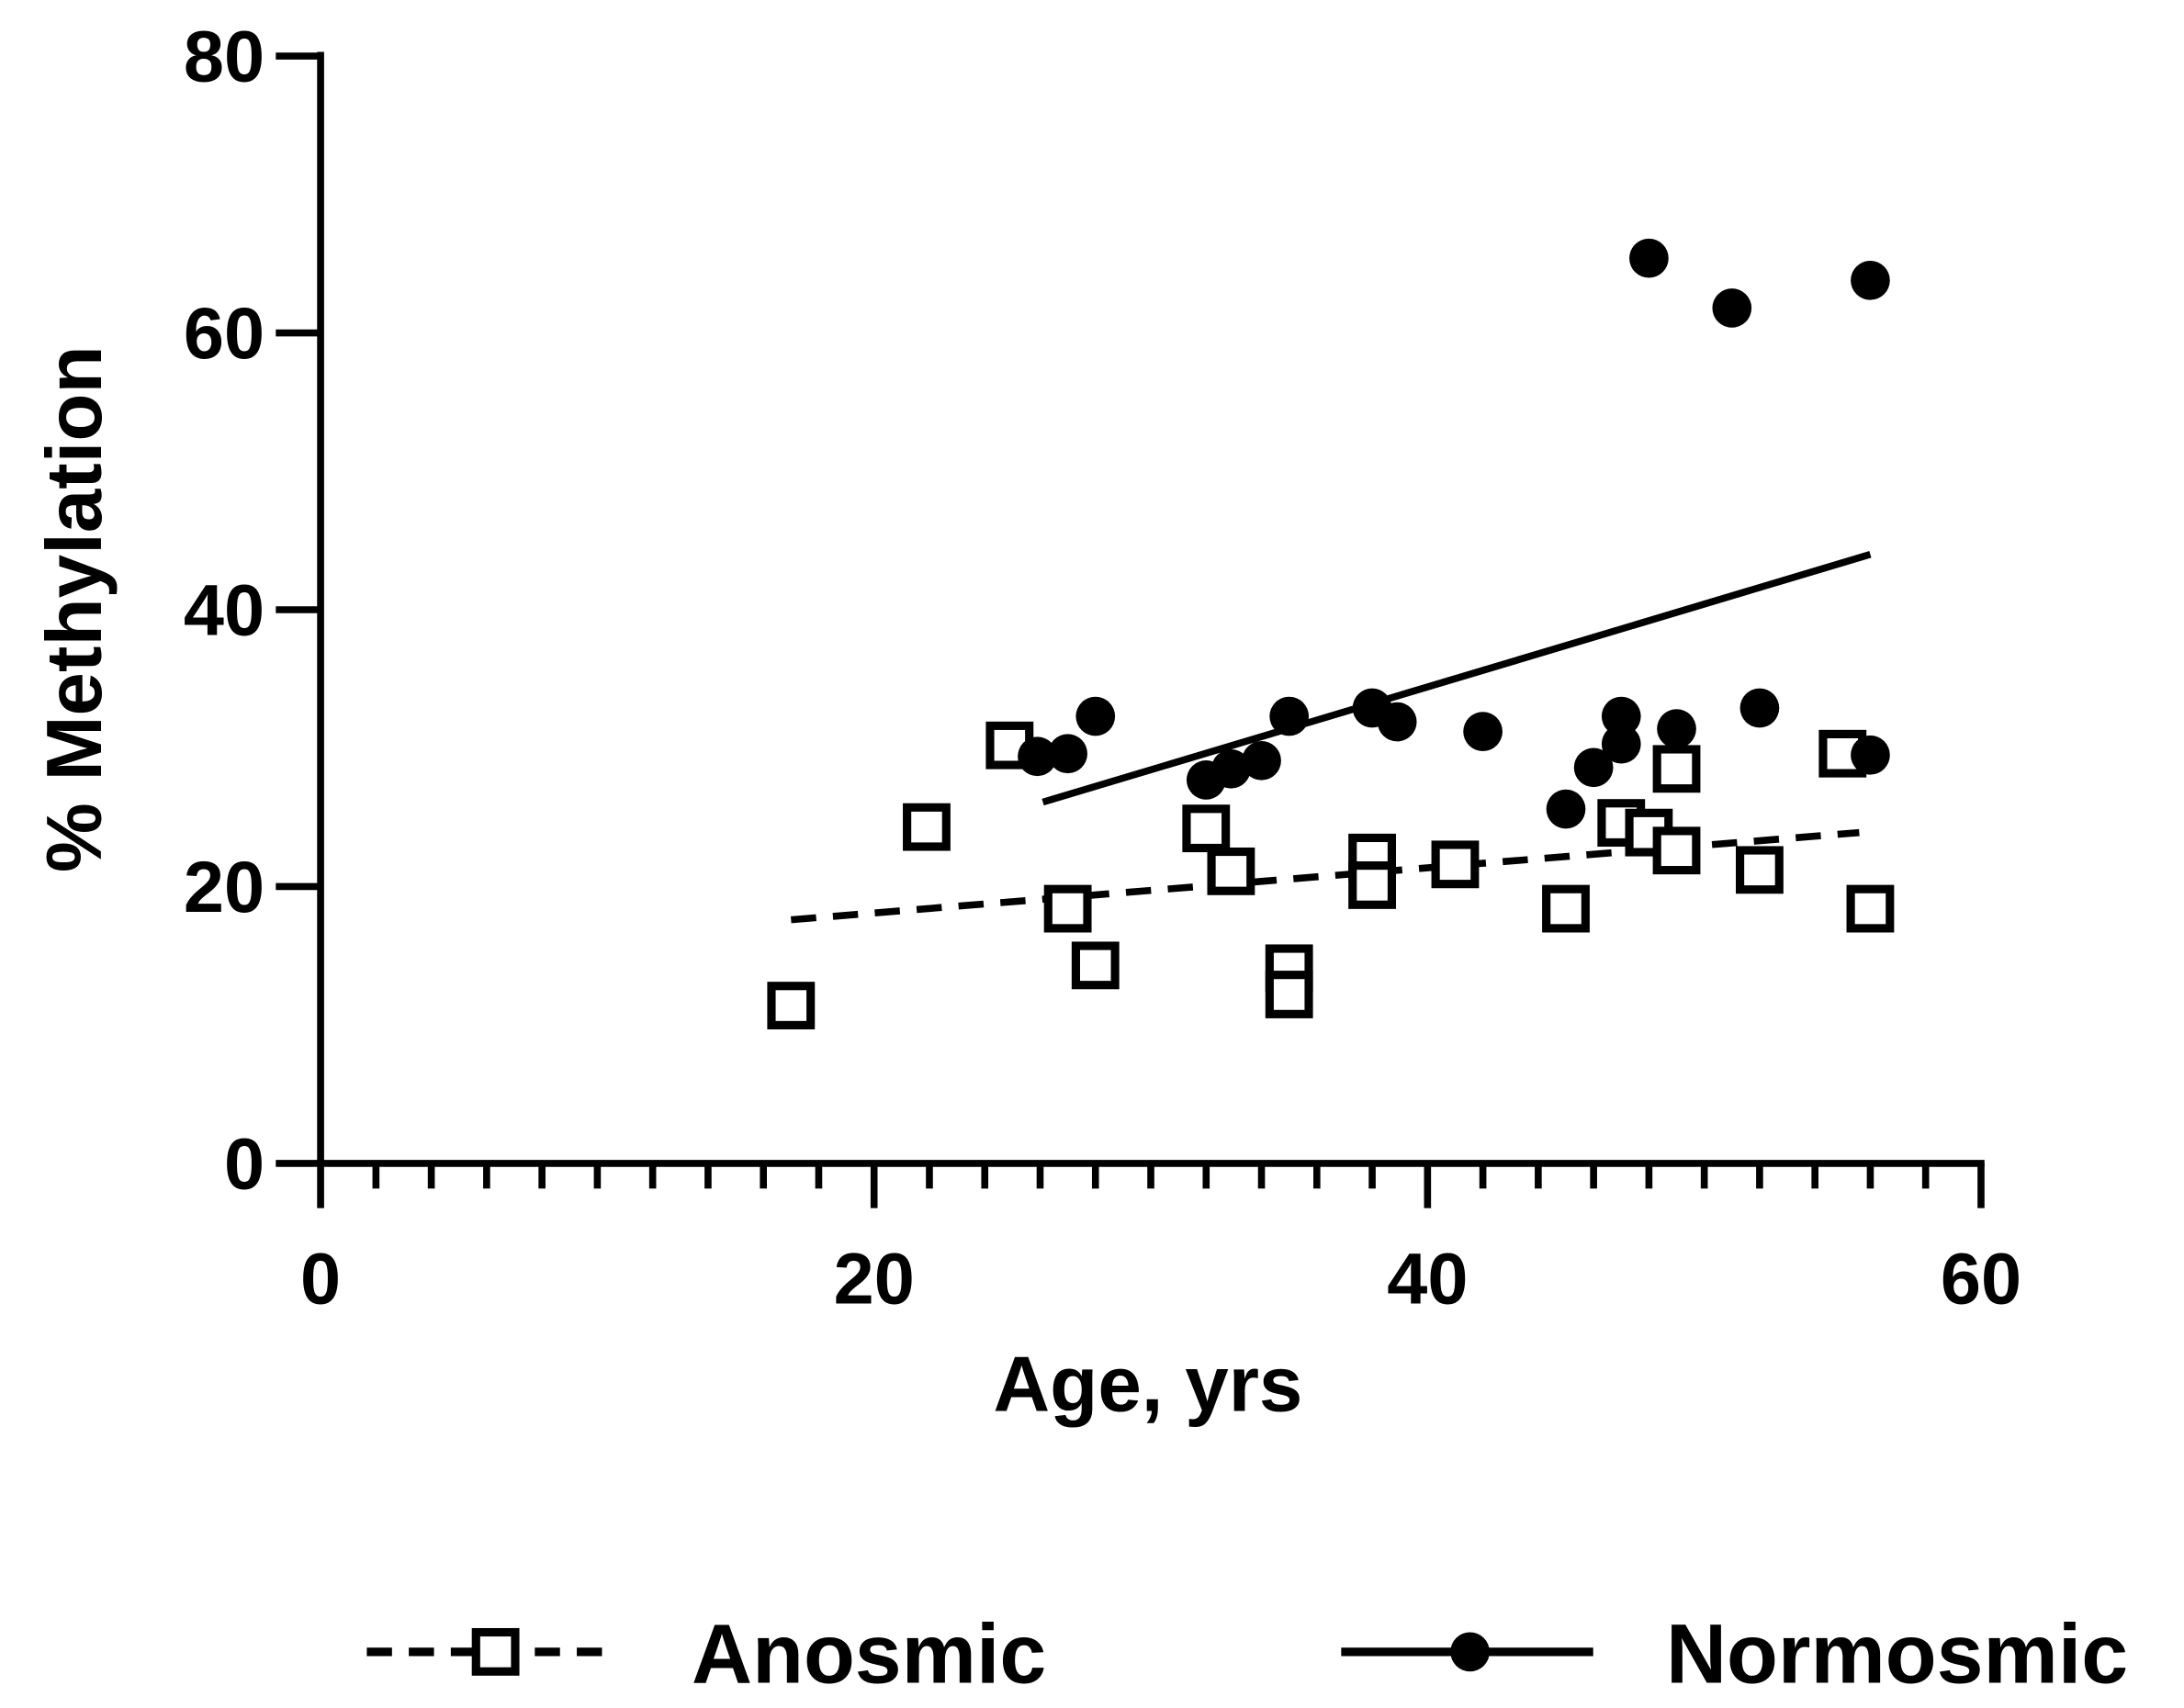  What do you see at coordinates (224, 609) in the screenshot?
I see `y-tick-label: 40` at bounding box center [224, 609].